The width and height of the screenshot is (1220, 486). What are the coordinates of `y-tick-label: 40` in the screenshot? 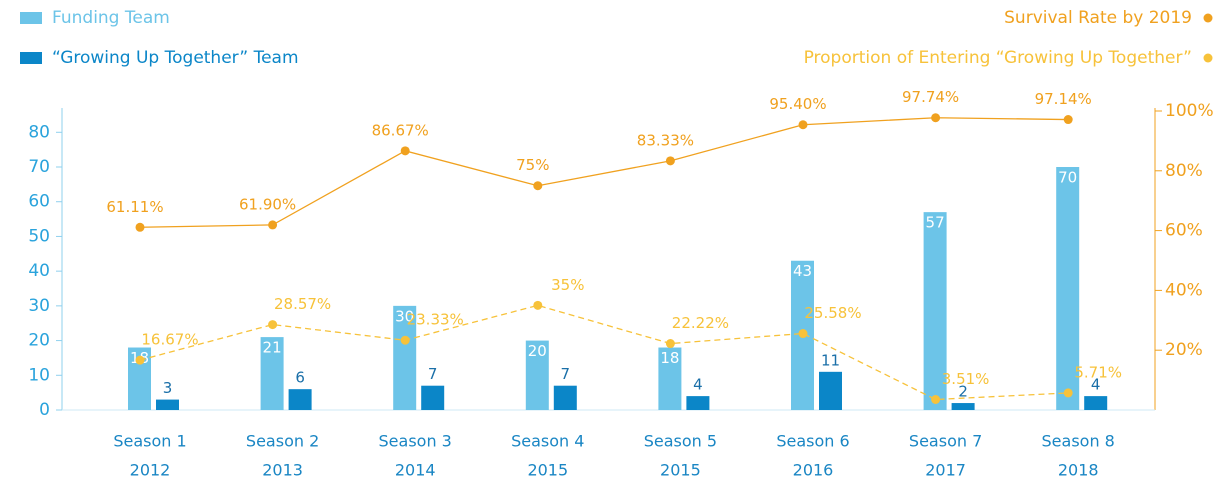 It's located at (39, 271).